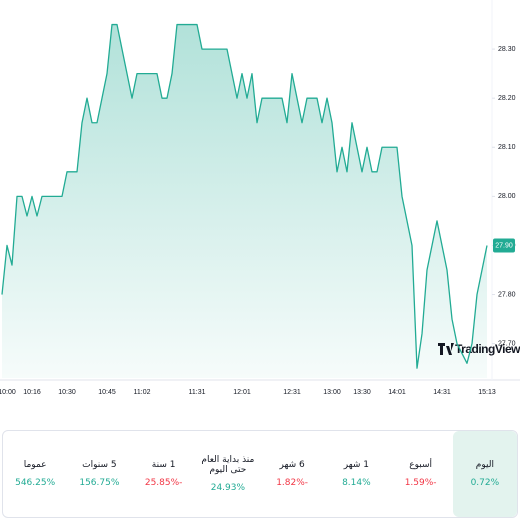  I want to click on x-tick-label: 15:13, so click(487, 392).